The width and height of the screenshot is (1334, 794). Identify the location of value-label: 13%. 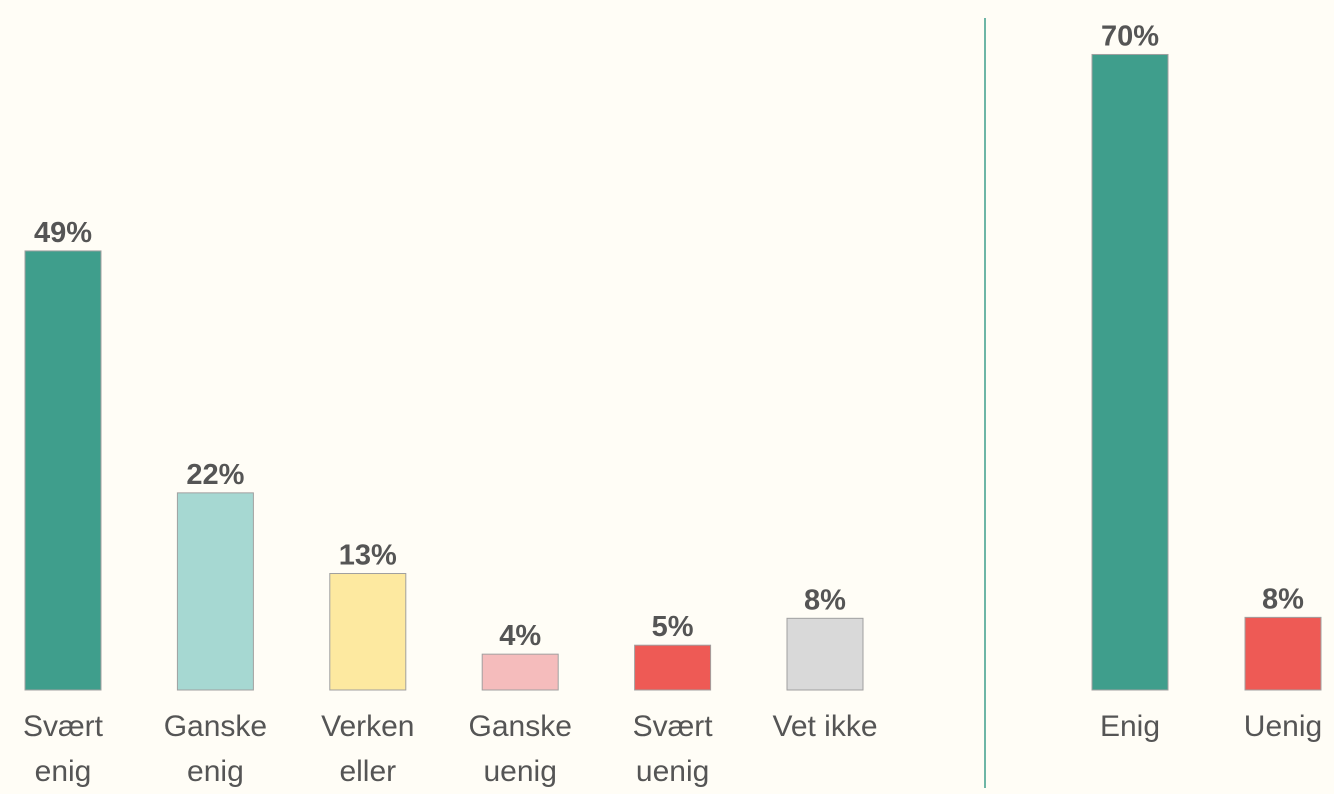
(368, 556).